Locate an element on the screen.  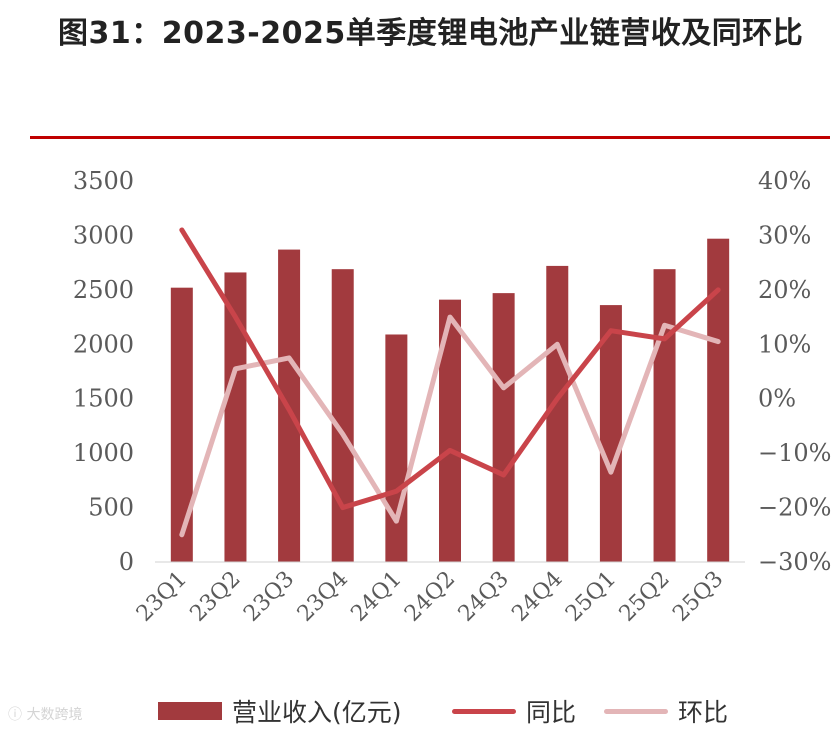
legend-item-revenue: 营业收入(亿元) is located at coordinates (280, 711).